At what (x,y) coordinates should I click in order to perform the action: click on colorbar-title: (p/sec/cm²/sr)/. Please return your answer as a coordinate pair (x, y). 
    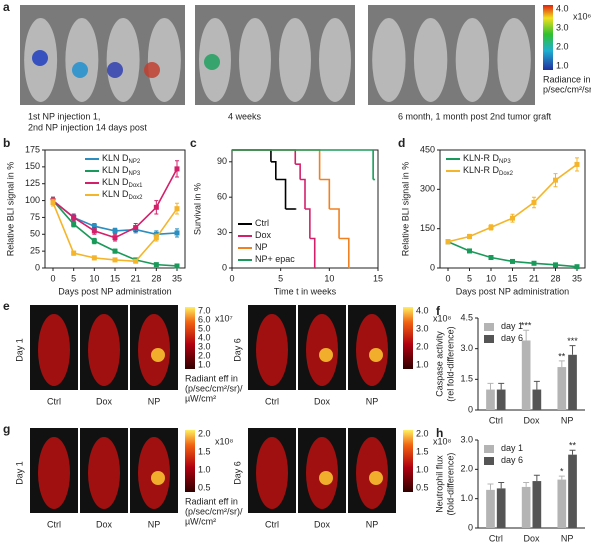
    Looking at the image, I should click on (214, 388).